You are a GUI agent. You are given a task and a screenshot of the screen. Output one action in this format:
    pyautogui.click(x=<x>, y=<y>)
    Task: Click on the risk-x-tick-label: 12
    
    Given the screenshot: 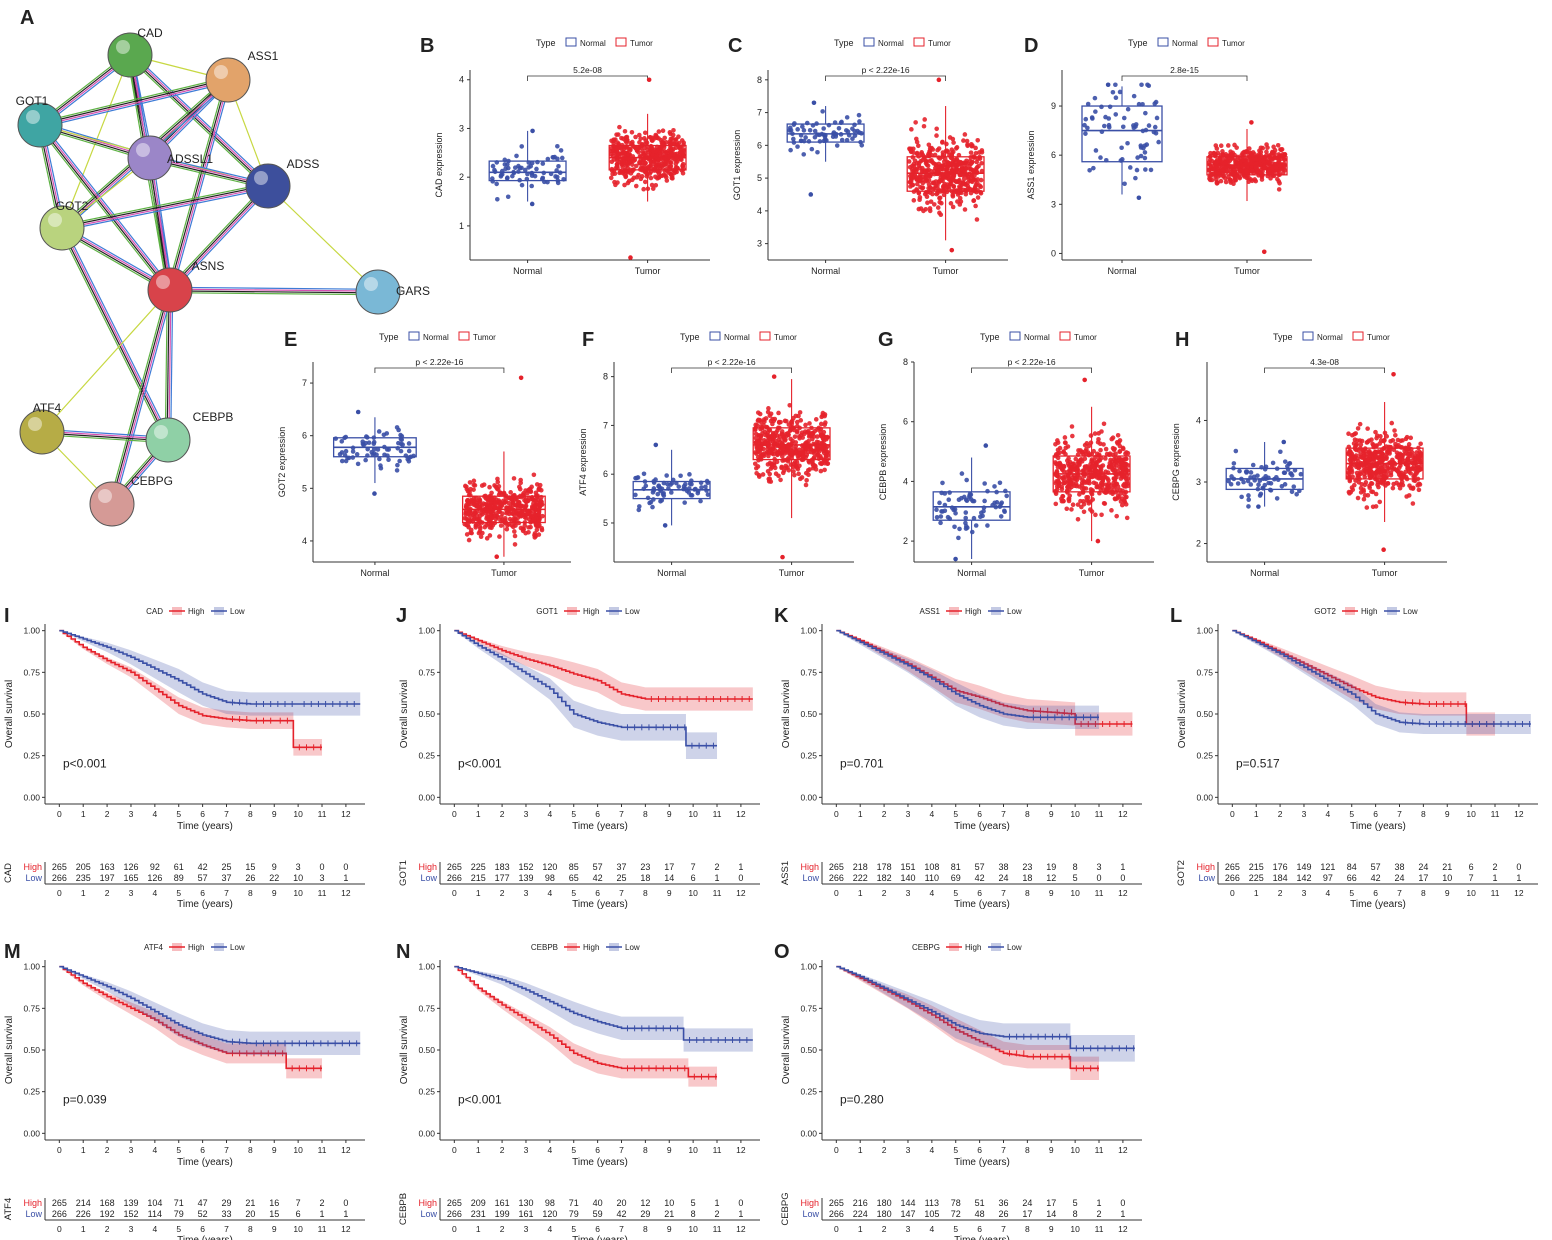 What is the action you would take?
    pyautogui.click(x=346, y=1229)
    